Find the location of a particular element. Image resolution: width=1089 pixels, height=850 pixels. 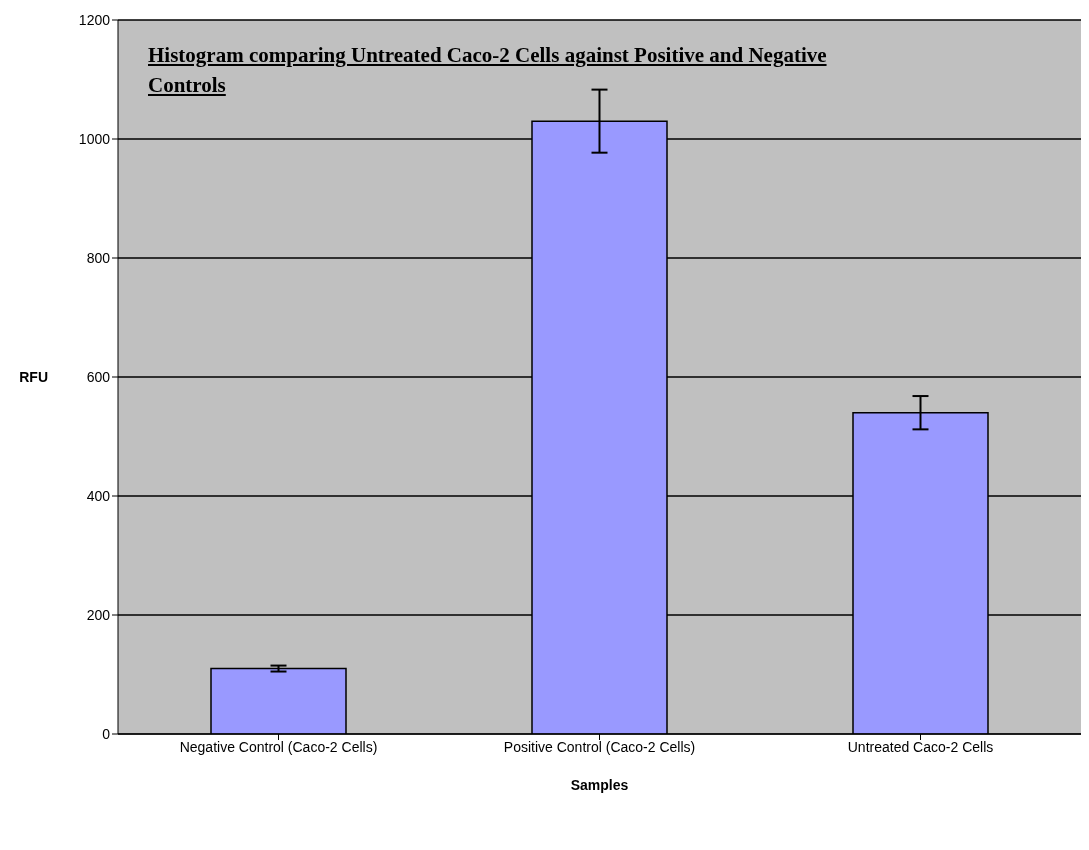

text: Histogram comparing Untreated Caco-2 Cells against Positive and Negative Controls is located at coordinates (488, 70).